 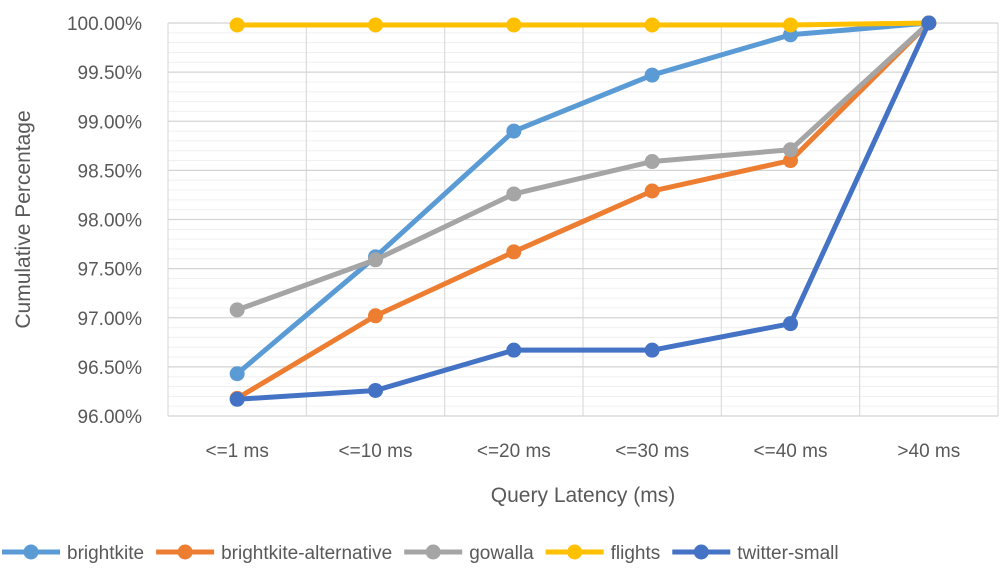 I want to click on legend-item: brightkite, so click(x=73, y=553).